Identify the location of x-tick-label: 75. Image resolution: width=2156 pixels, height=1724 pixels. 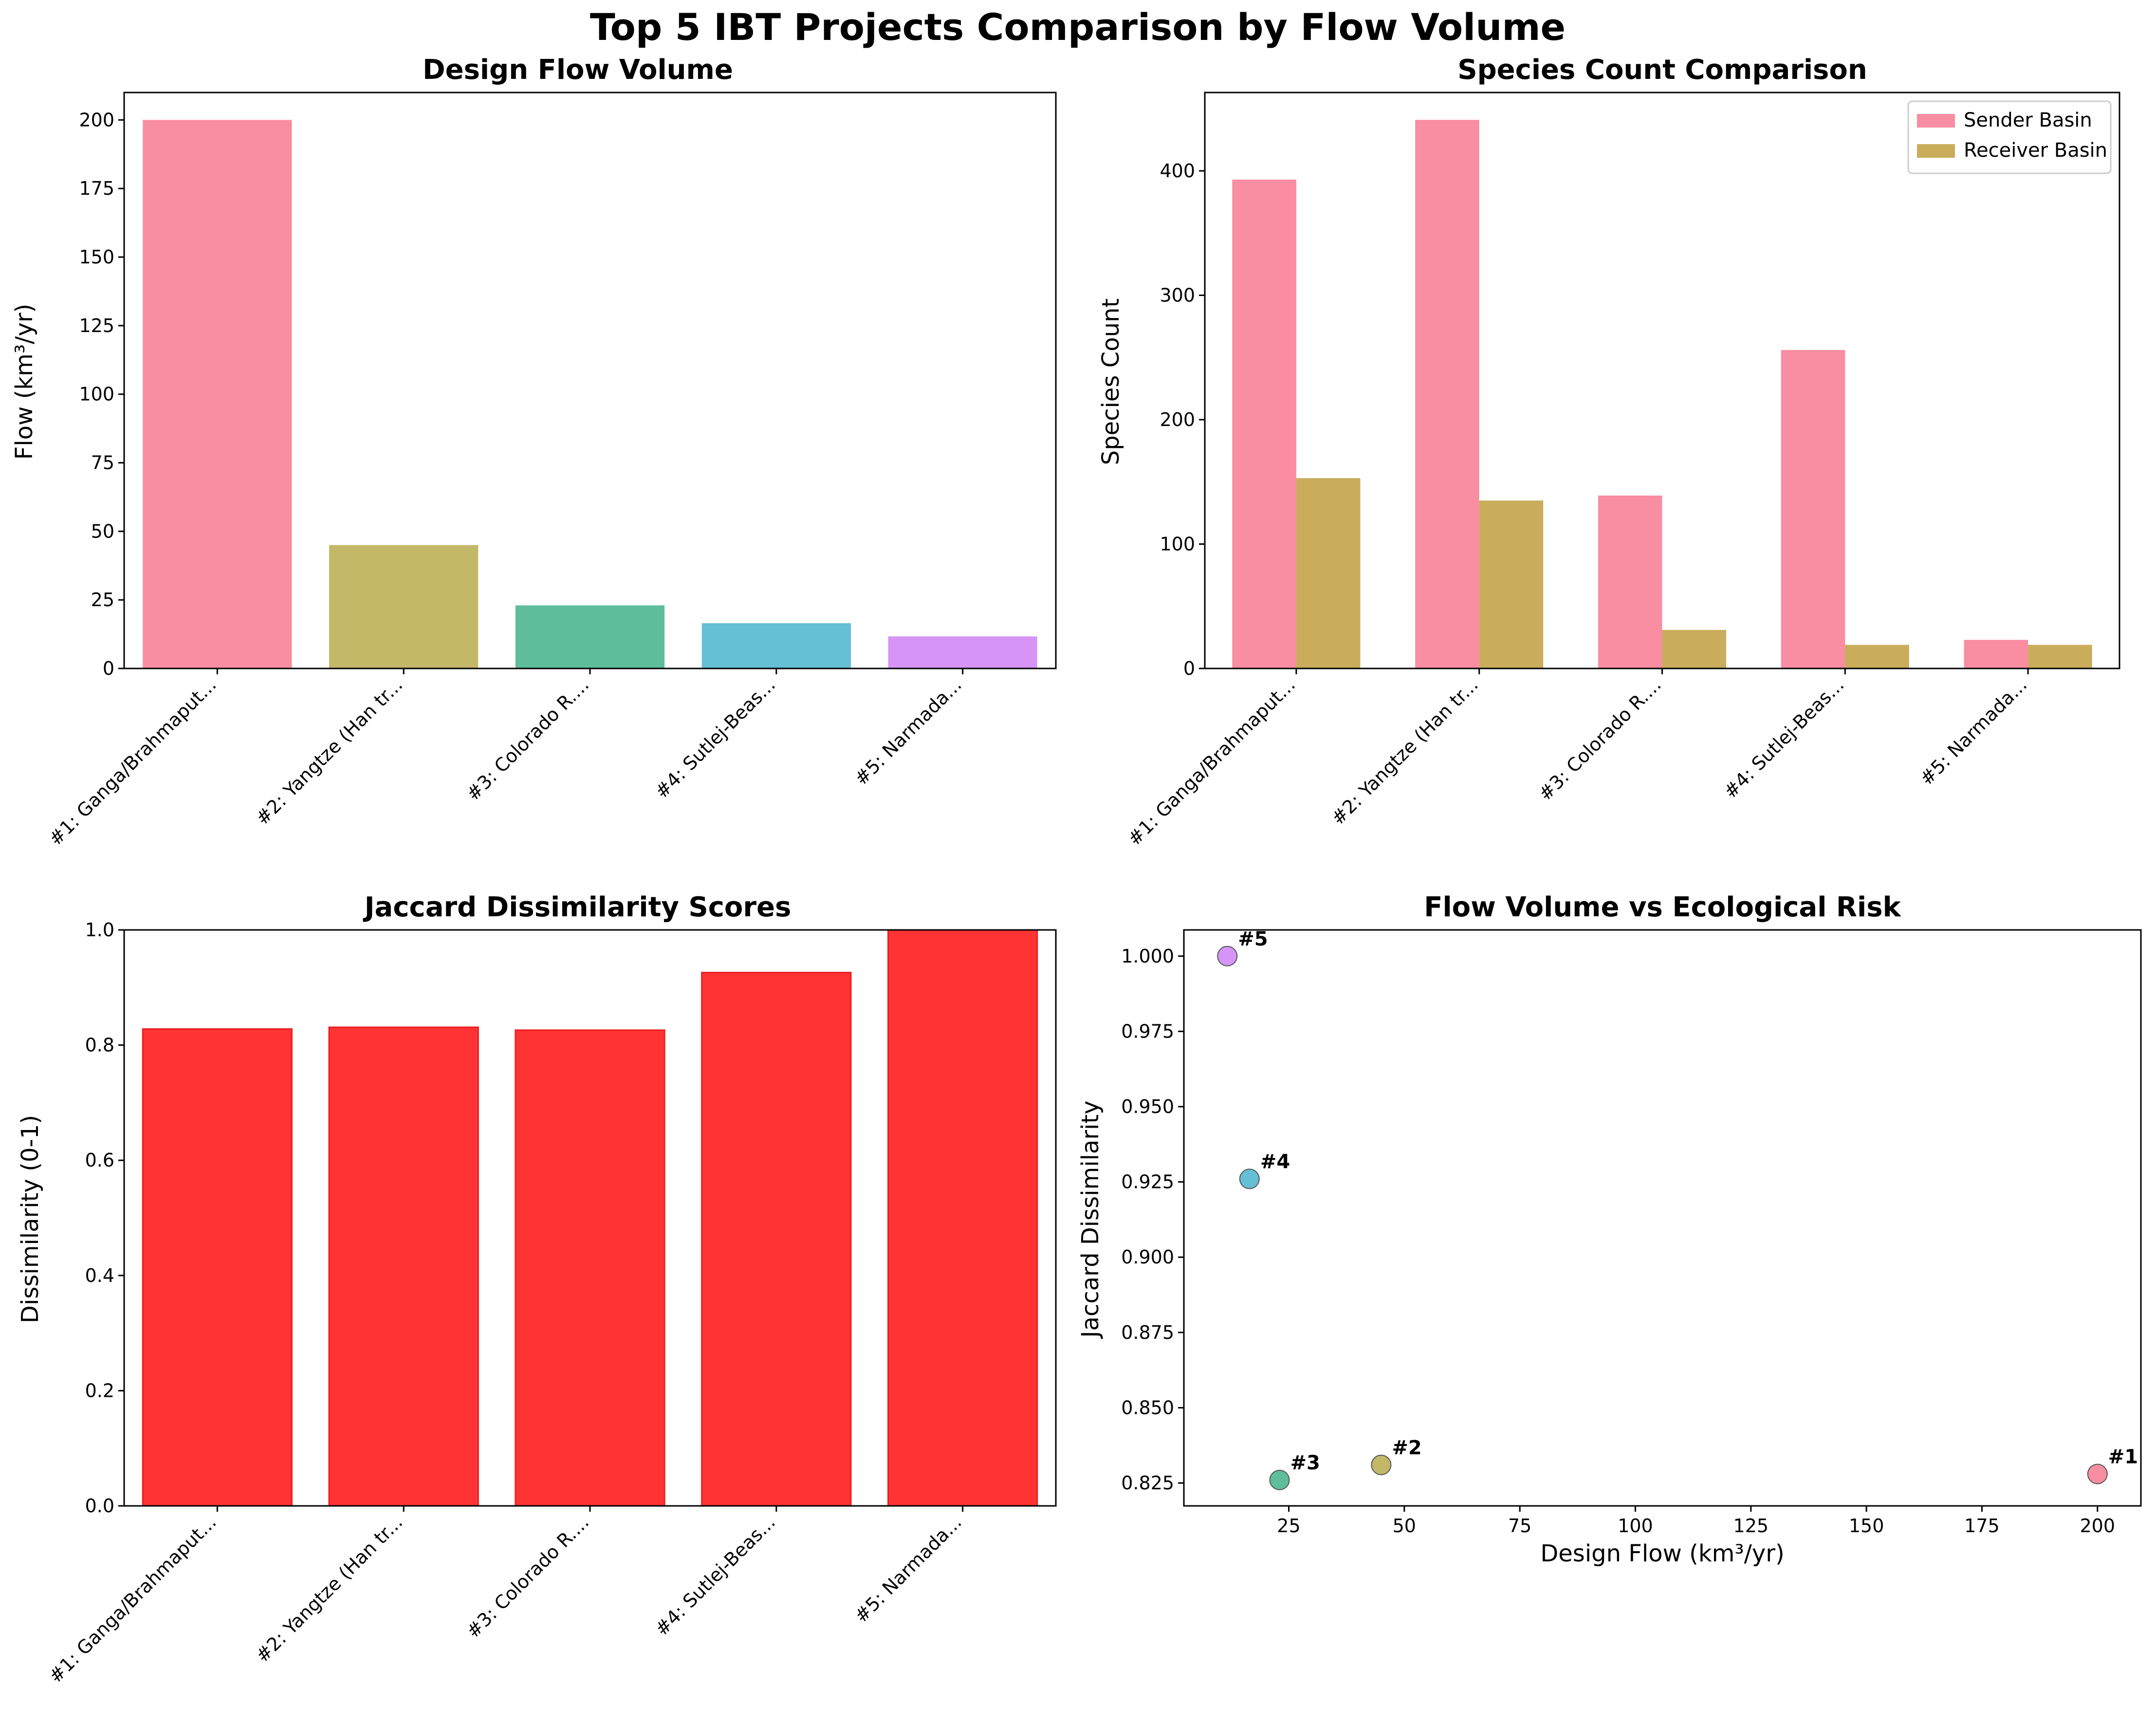
(1519, 1526).